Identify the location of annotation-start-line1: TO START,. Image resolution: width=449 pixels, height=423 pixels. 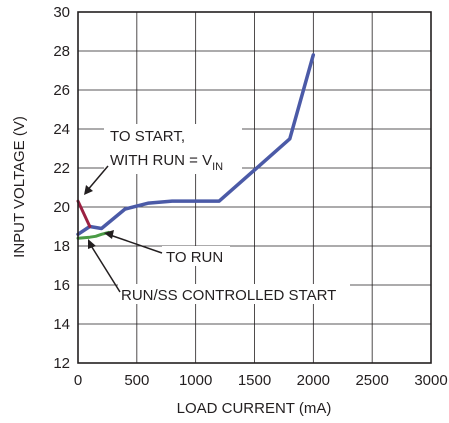
(147, 136).